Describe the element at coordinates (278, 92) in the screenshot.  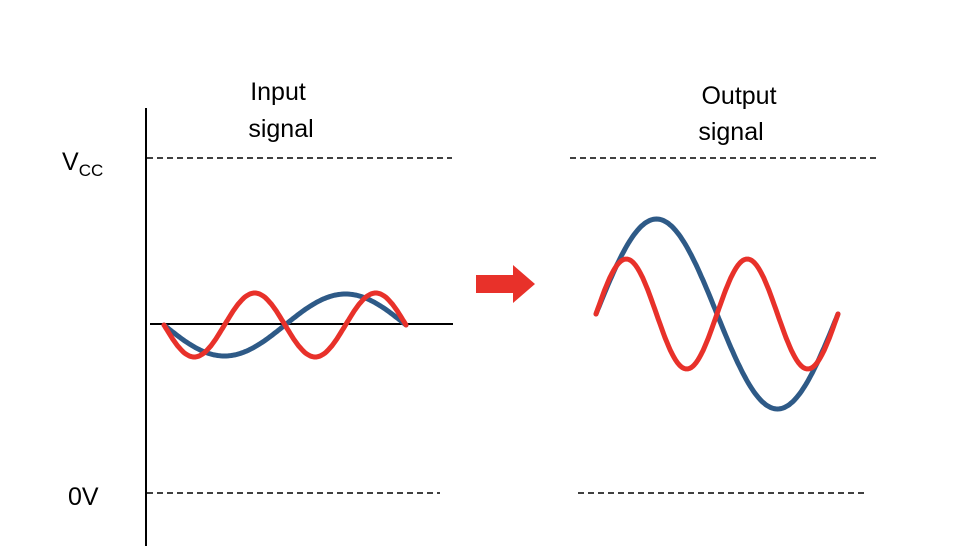
I see `input-title-line1: Input` at that location.